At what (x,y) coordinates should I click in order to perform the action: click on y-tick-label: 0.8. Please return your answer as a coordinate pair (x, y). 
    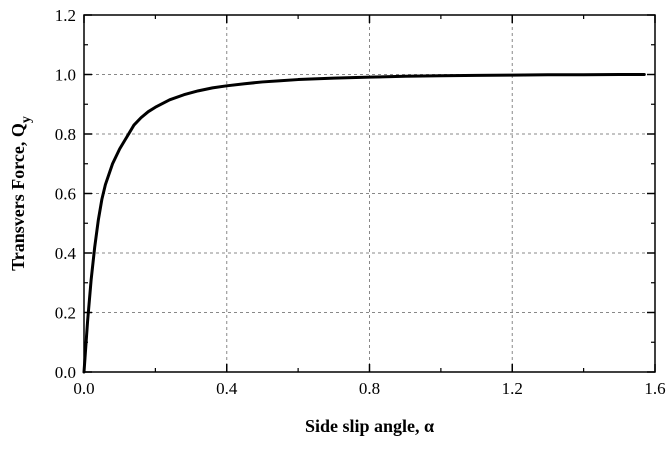
    Looking at the image, I should click on (65, 134).